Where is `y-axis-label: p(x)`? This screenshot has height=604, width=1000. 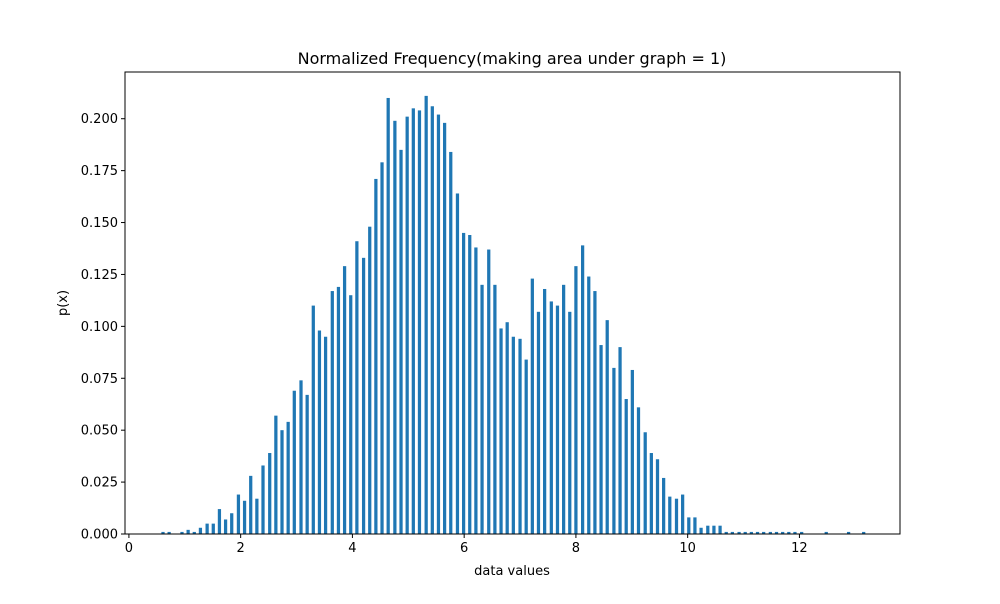 y-axis-label: p(x) is located at coordinates (63, 303).